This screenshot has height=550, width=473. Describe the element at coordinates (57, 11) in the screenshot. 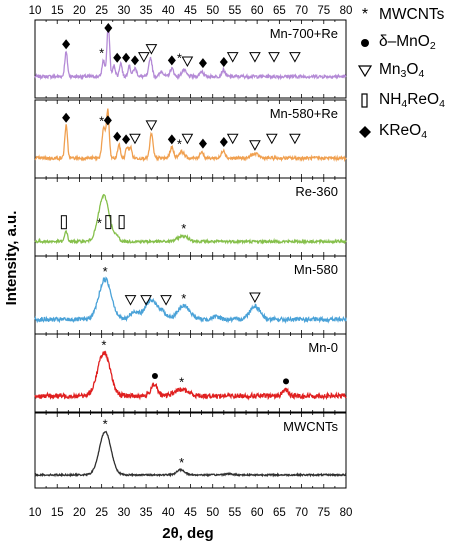

I see `top-x-tick-label: 15` at that location.